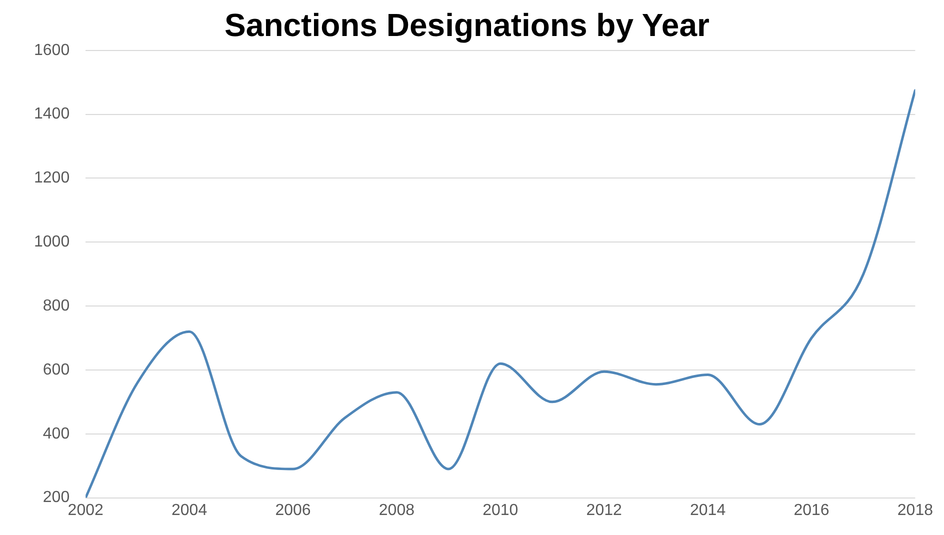  What do you see at coordinates (52, 178) in the screenshot?
I see `y-tick-label: 1200` at bounding box center [52, 178].